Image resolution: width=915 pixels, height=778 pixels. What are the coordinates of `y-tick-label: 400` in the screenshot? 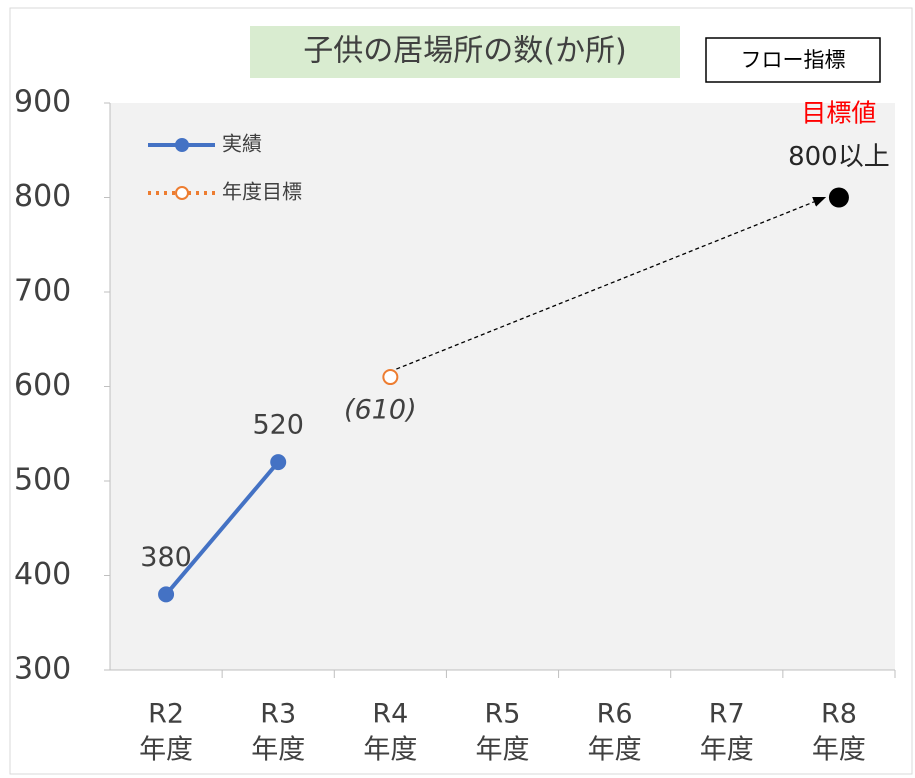 It's located at (42, 574).